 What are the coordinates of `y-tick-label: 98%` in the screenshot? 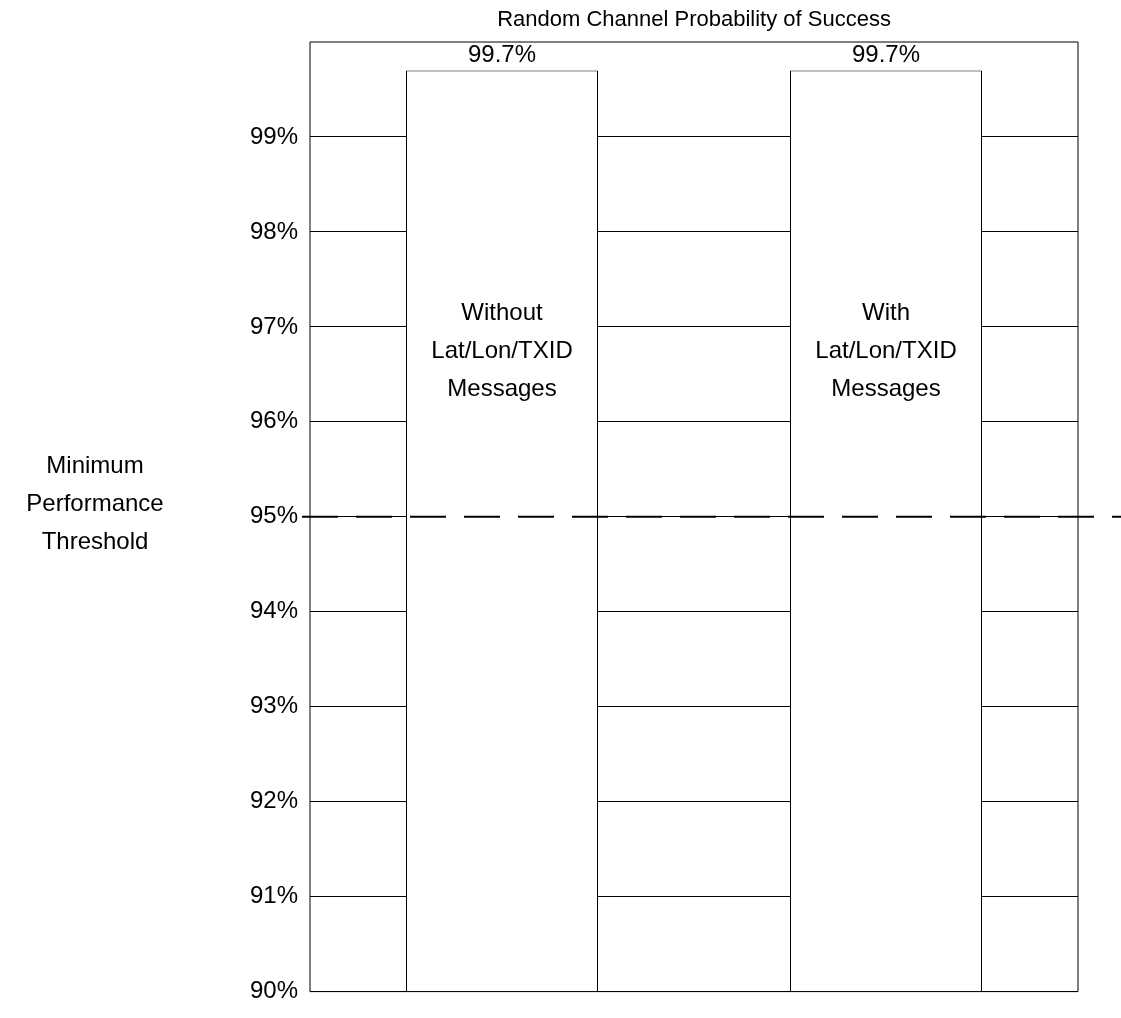 It's located at (273, 230).